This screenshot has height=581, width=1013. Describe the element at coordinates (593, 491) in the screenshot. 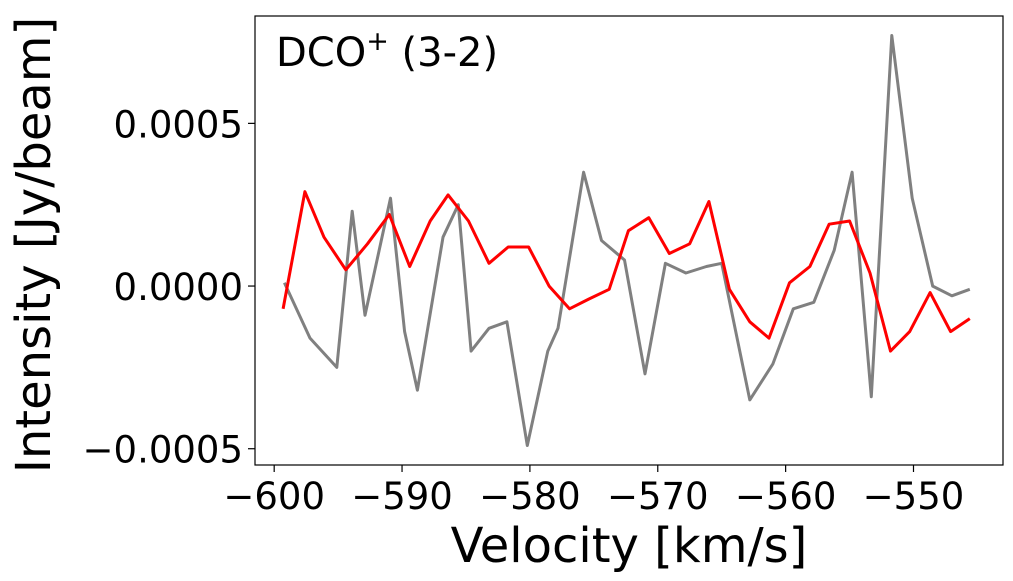

I see `x-axis-ticks: −600 −590 −580 −570 −560 −550` at that location.